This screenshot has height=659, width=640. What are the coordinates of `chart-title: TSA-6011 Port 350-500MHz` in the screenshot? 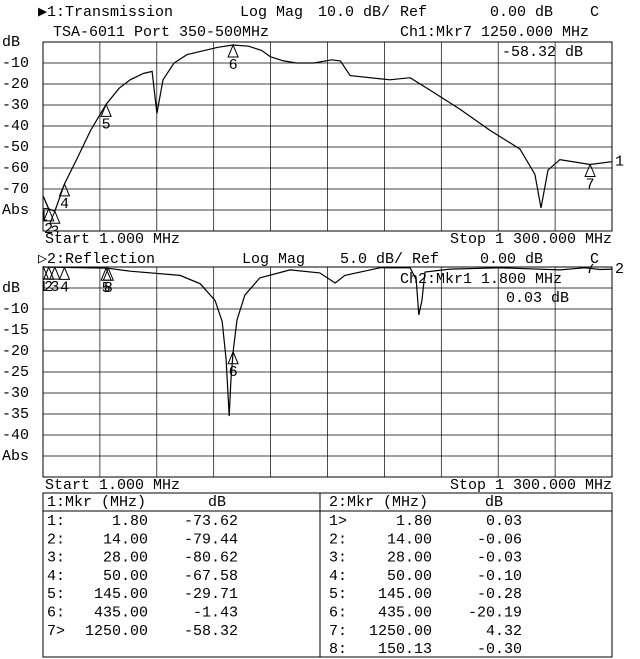 It's located at (161, 32).